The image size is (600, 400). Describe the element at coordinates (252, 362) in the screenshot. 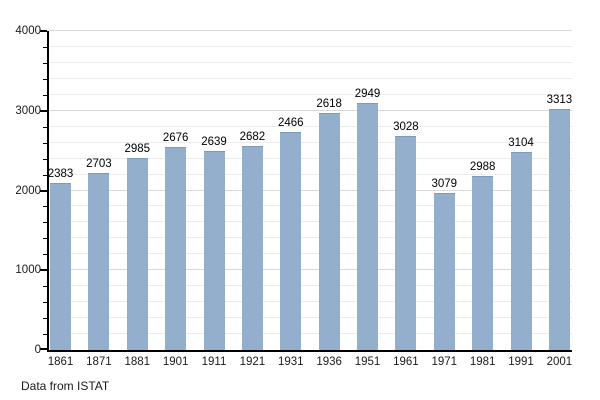

I see `x-tick-label: 1921` at that location.